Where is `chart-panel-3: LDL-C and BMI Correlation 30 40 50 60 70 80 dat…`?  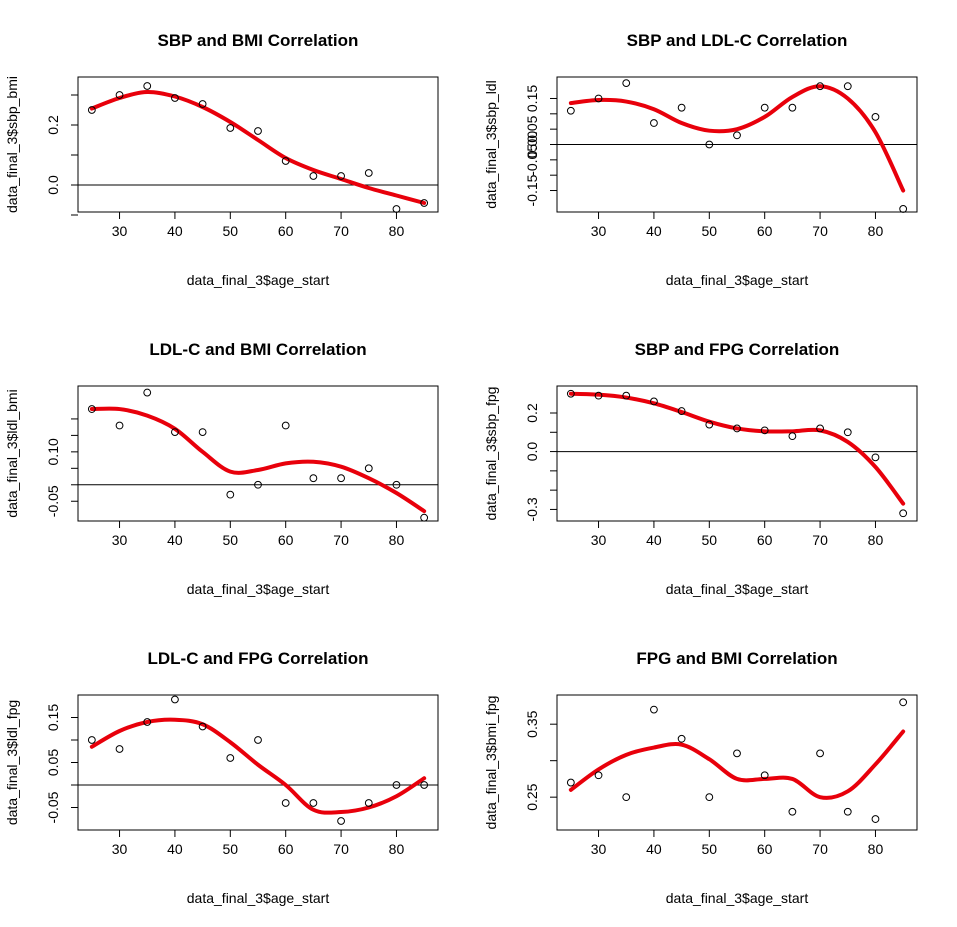
chart-panel-3: LDL-C and BMI Correlation 30 40 50 60 70 80 dat… is located at coordinates (221, 468).